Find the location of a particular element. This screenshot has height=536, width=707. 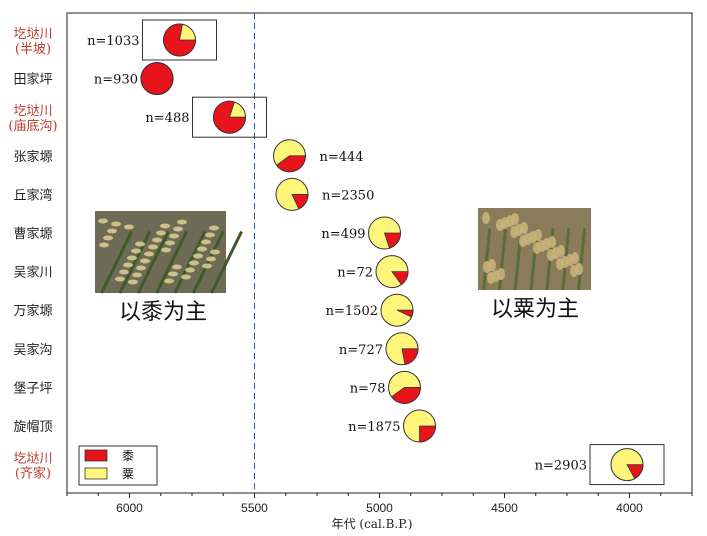

x-tick-label: 5000 is located at coordinates (379, 508).